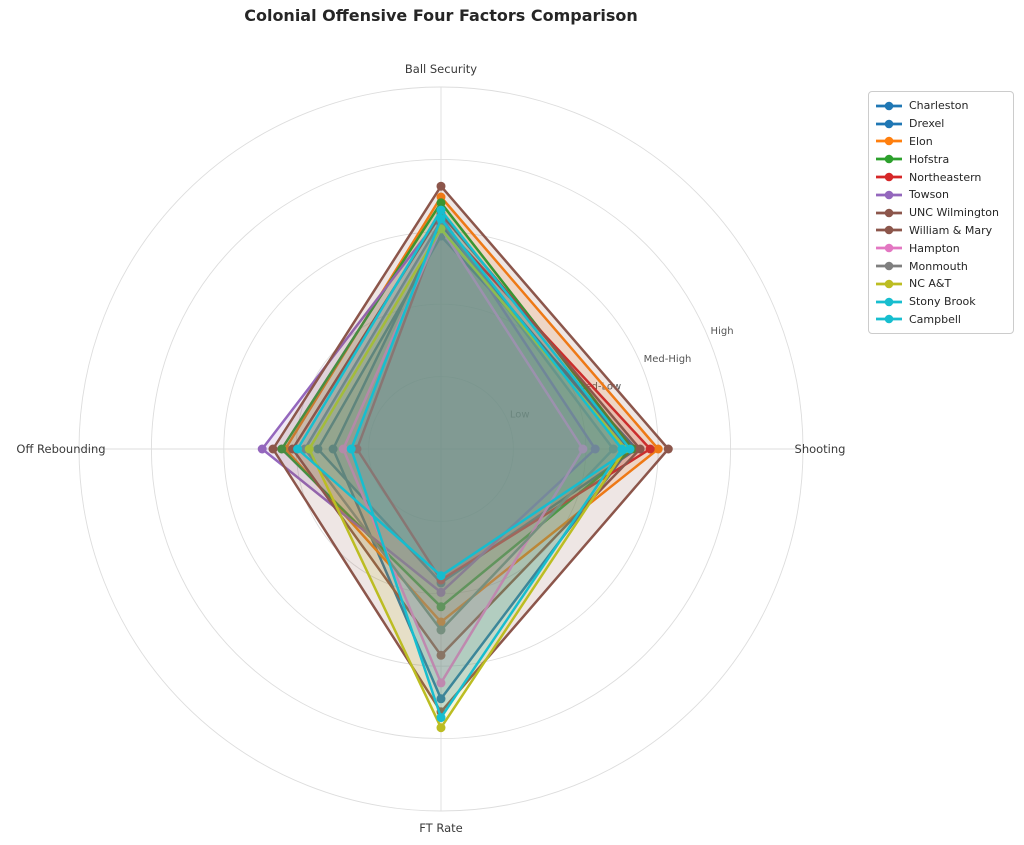  I want to click on legend-item-charleston: Charleston, so click(941, 106).